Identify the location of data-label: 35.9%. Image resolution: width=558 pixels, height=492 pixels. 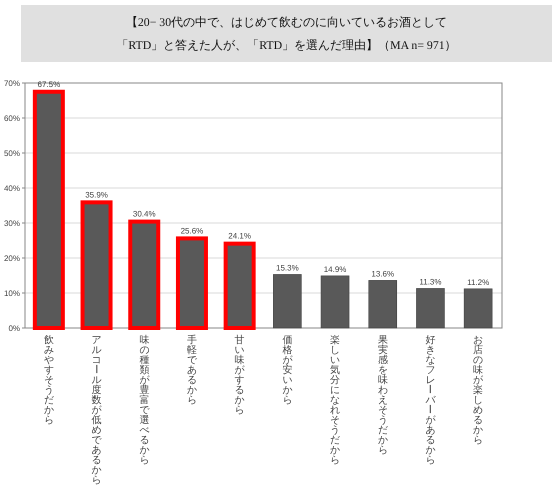
(96, 195).